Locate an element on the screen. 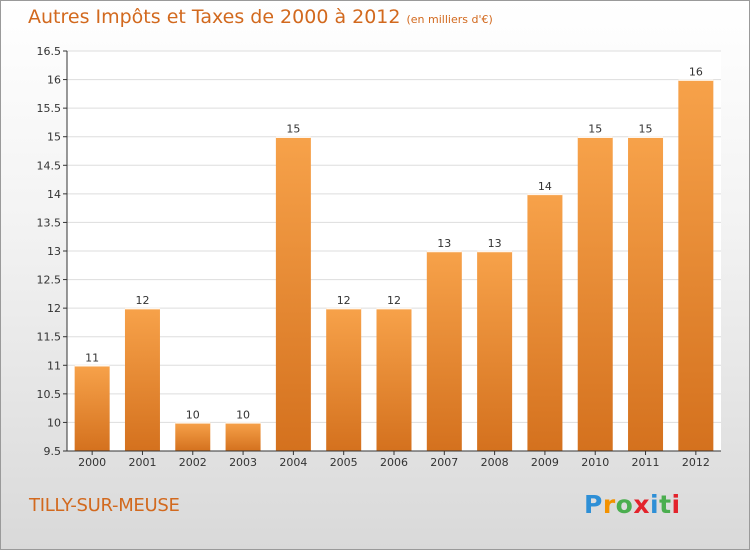  x-tick-label: 2003 is located at coordinates (243, 462).